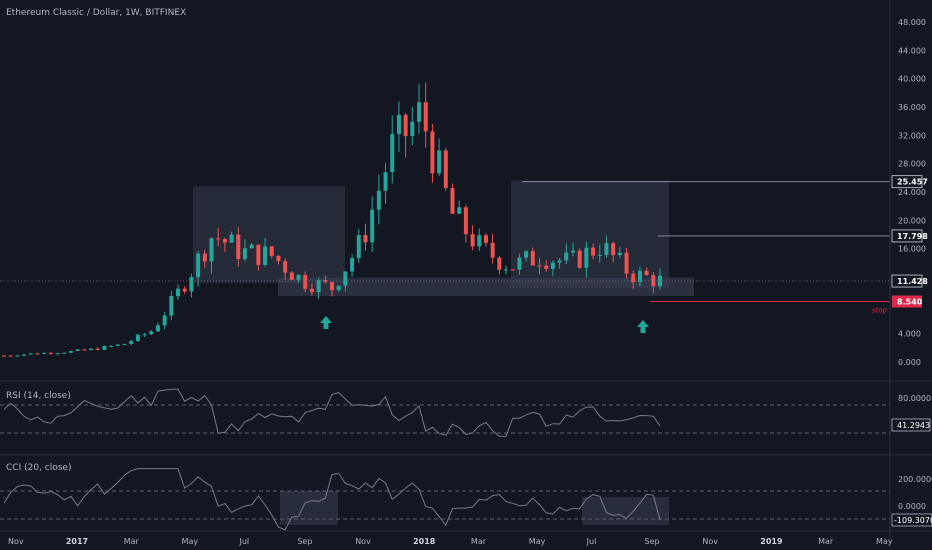  What do you see at coordinates (38, 468) in the screenshot?
I see `cci-label: CCI (20, close)` at bounding box center [38, 468].